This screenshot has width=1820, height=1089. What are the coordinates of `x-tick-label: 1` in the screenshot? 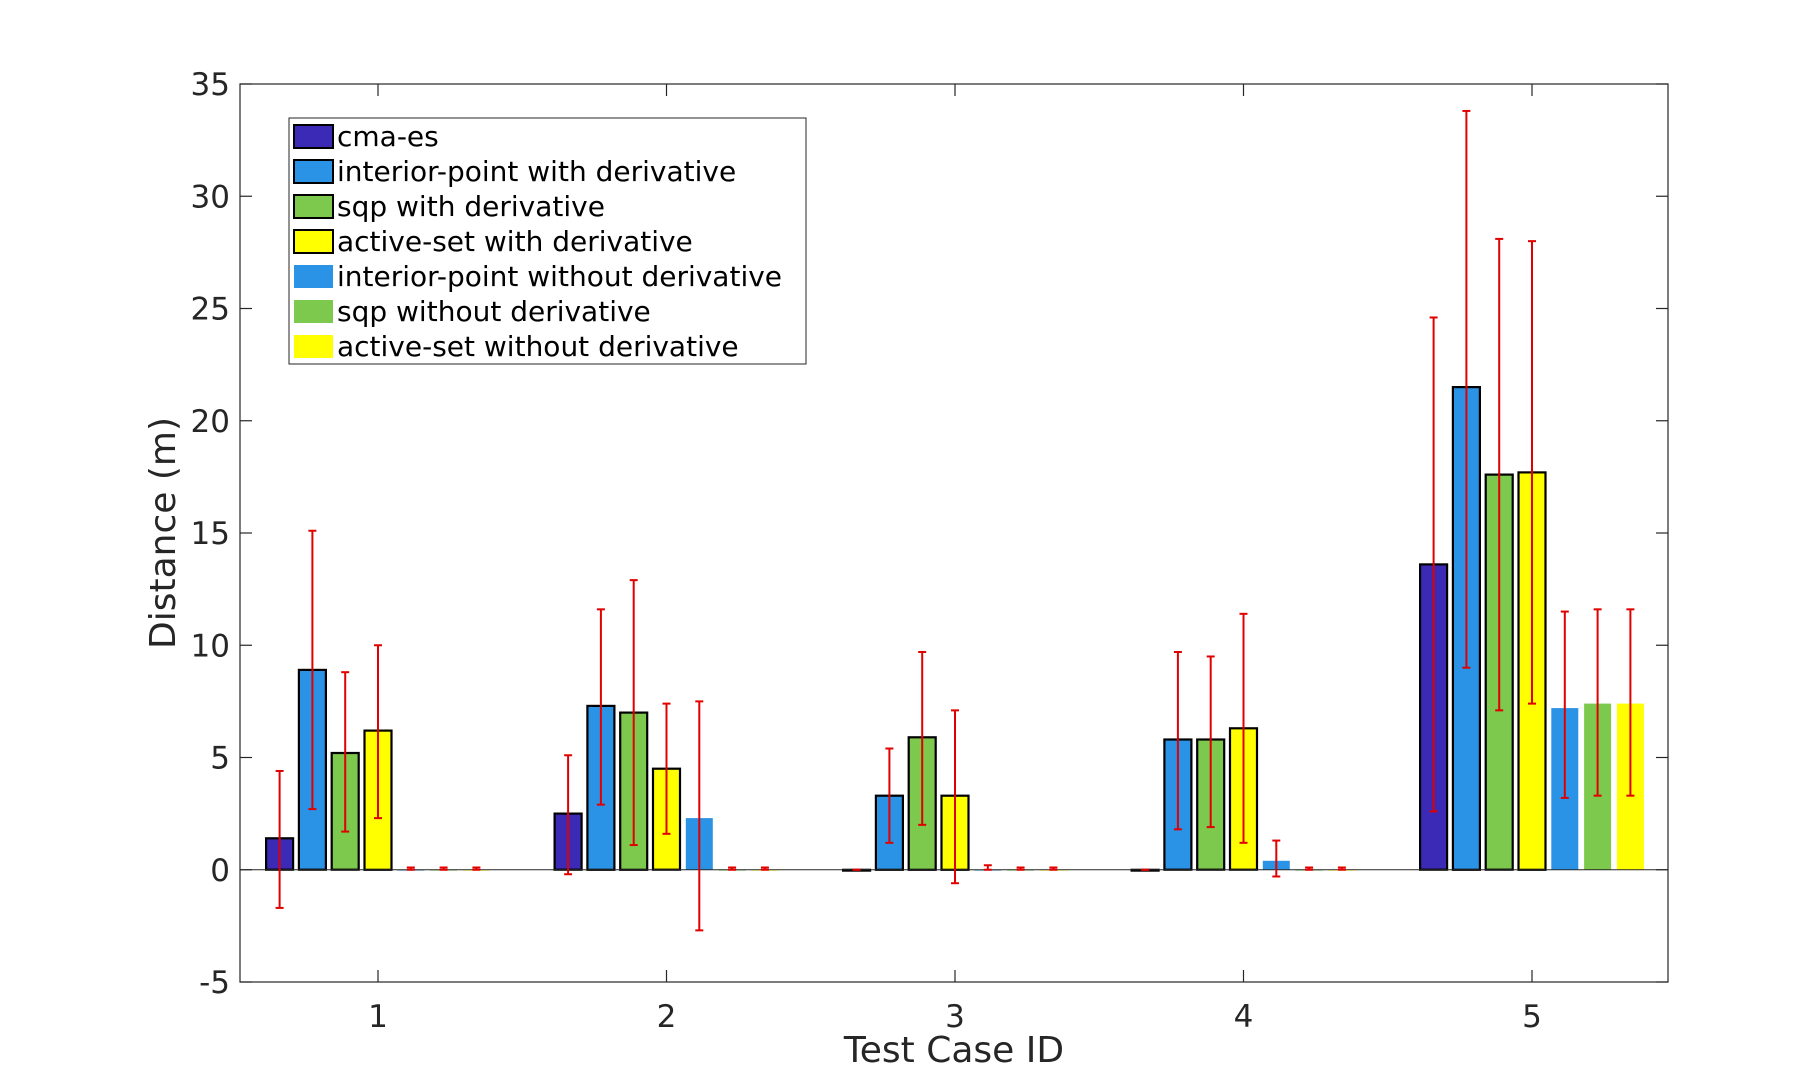 It's located at (378, 1017).